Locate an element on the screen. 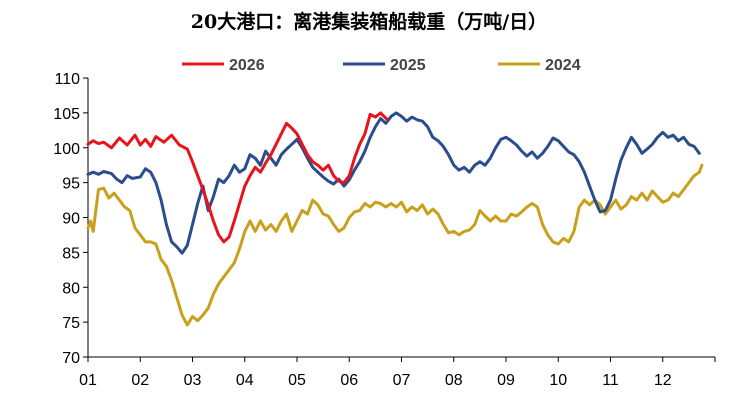 Image resolution: width=738 pixels, height=402 pixels. x-tick-label: 09 is located at coordinates (506, 380).